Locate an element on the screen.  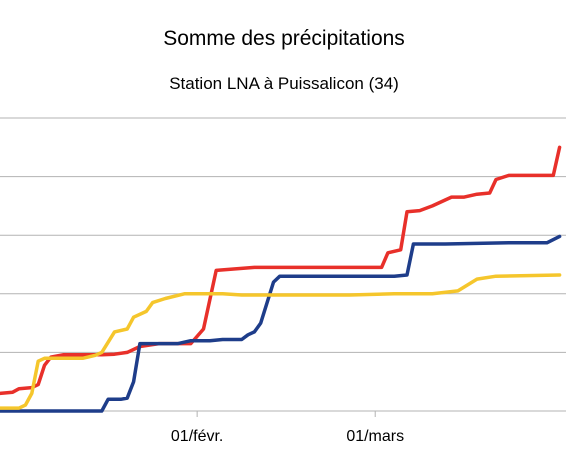
x-tick-label-mar: 01/mars is located at coordinates (375, 436).